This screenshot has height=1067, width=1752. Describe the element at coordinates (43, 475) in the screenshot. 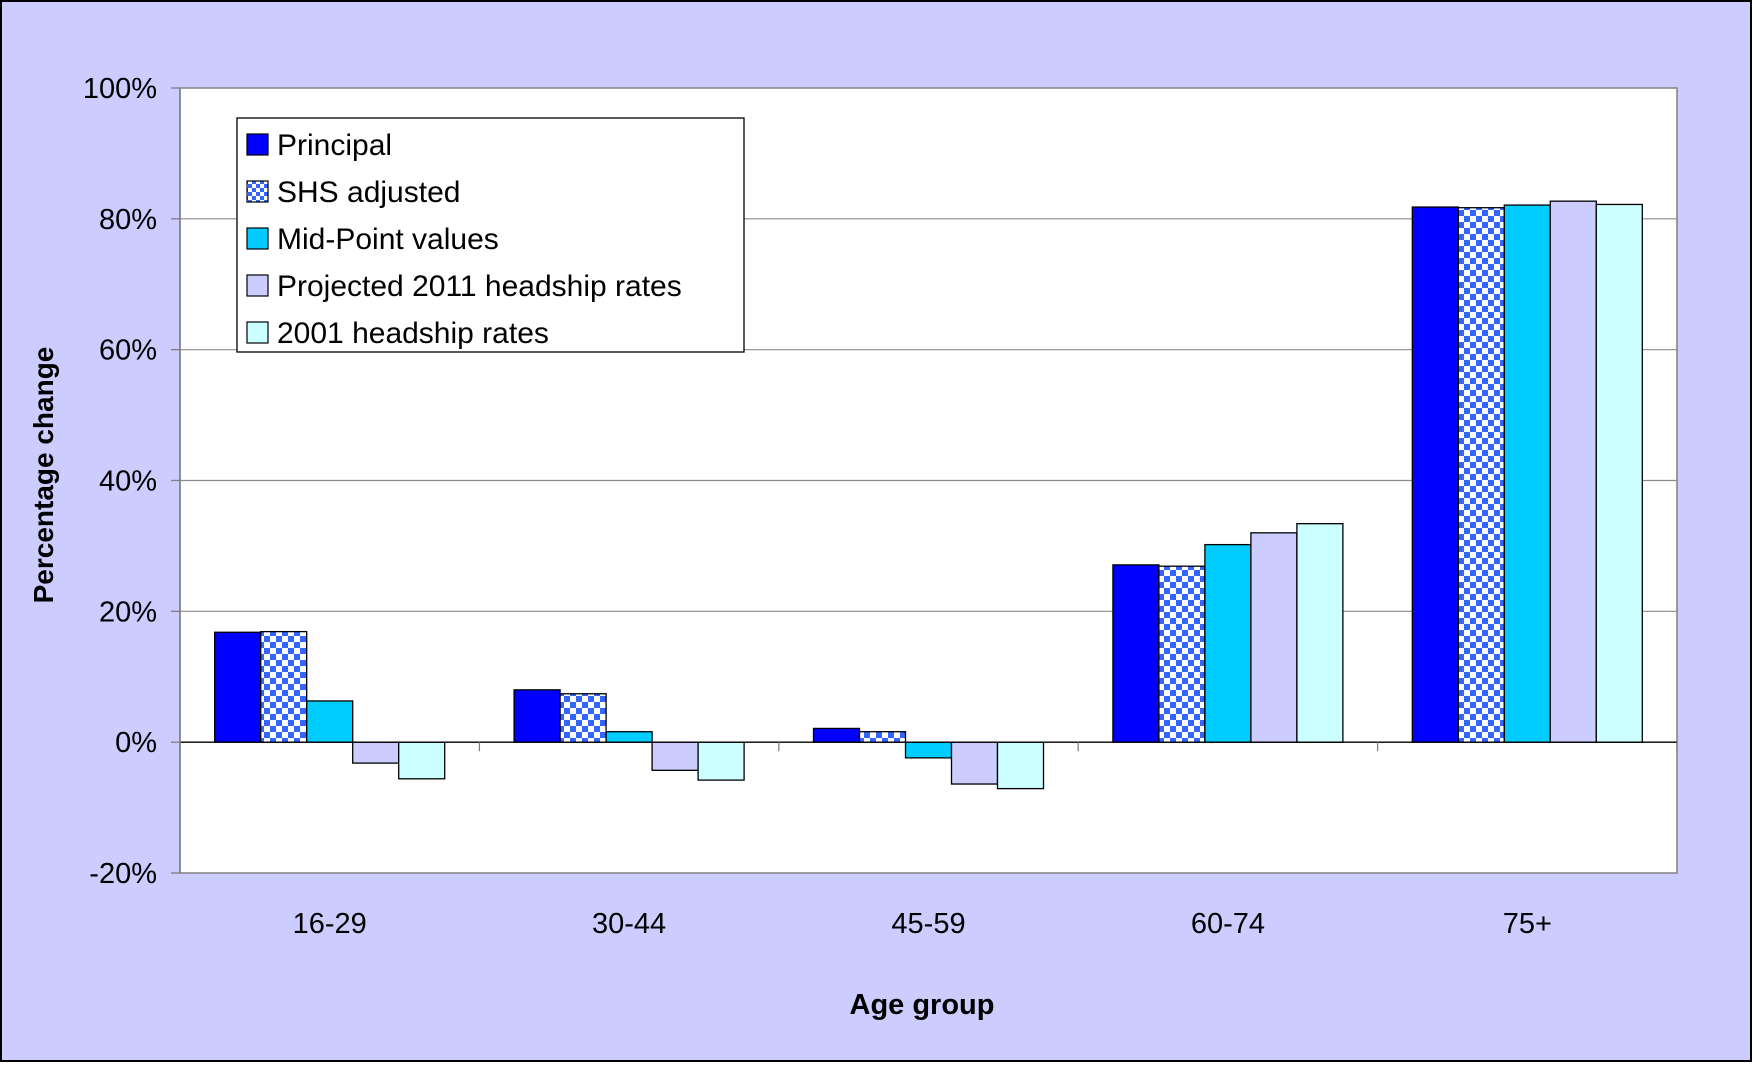

I see `y-axis-title: Percentage change` at that location.